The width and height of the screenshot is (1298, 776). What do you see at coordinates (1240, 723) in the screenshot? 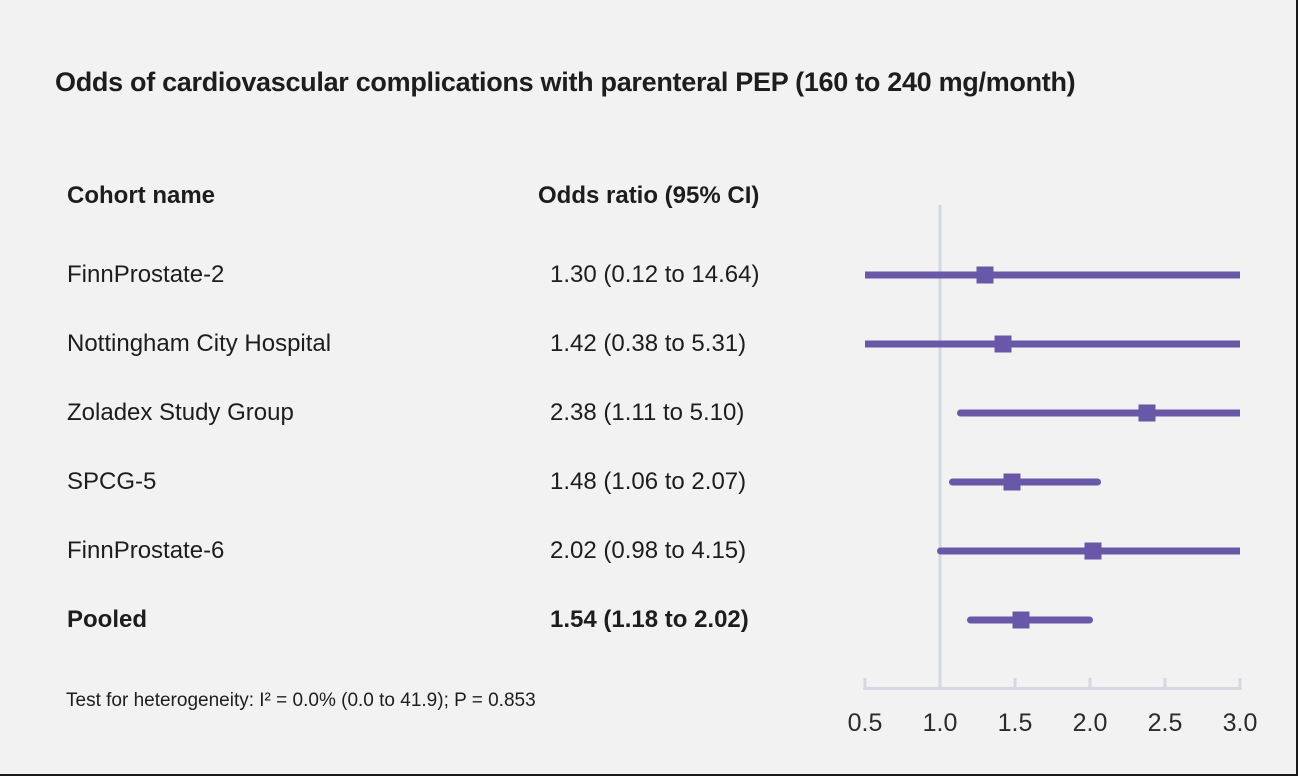
I see `x-axis-tick-label: 3.0` at bounding box center [1240, 723].